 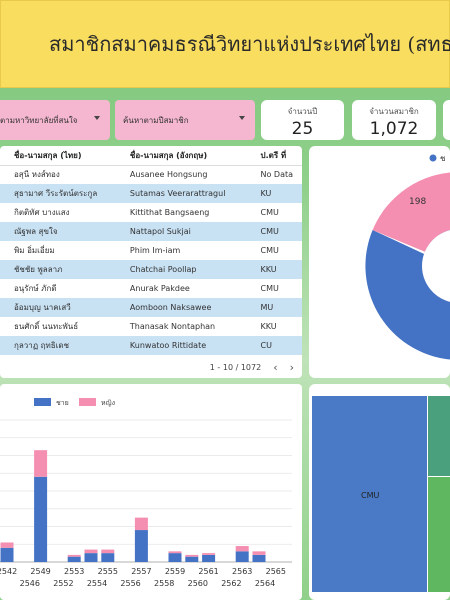 What do you see at coordinates (417, 202) in the screenshot?
I see `pie-slice-label: 198` at bounding box center [417, 202].